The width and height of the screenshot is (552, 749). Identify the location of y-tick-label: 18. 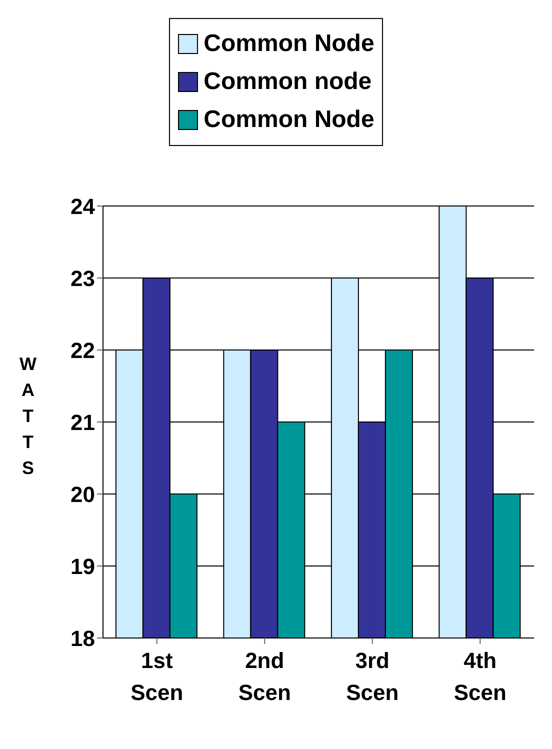
(82, 638).